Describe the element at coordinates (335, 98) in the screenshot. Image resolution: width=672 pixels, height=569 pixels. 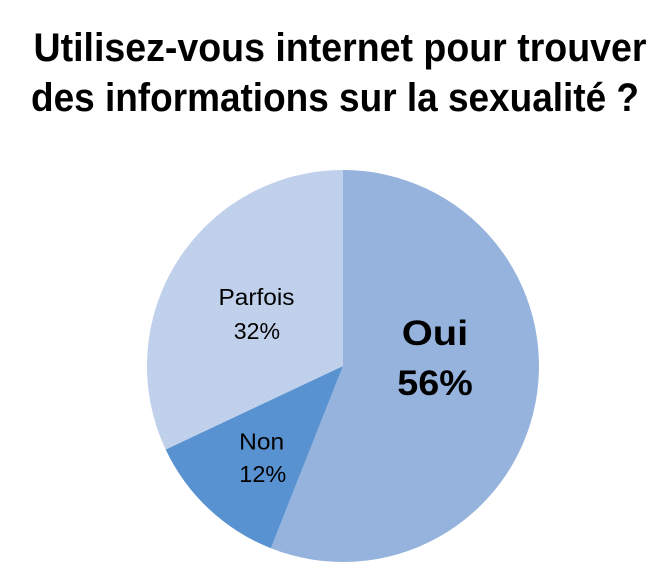
I see `svg-text:des informations sur la sexual: des informations sur la sexualité ?` at that location.